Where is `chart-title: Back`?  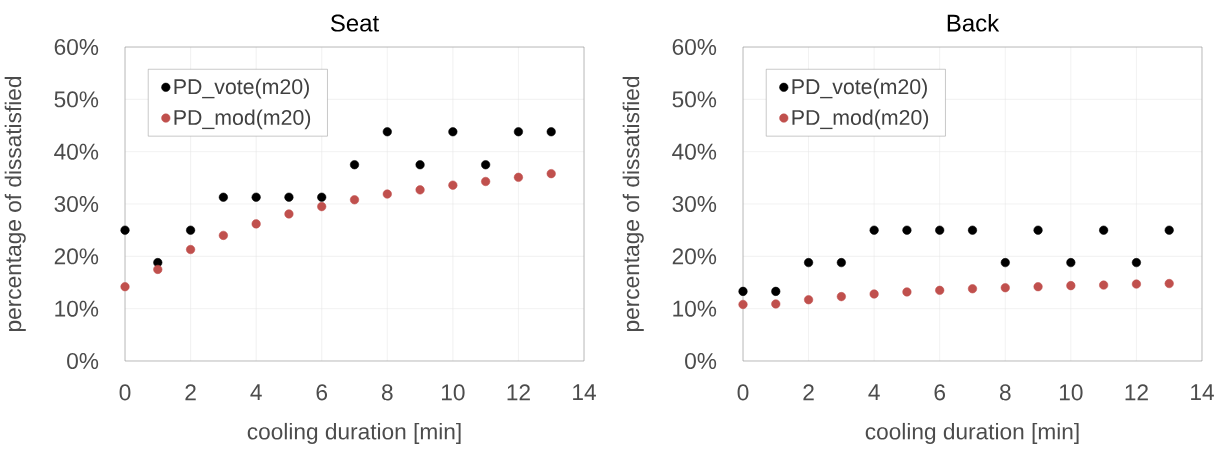 chart-title: Back is located at coordinates (973, 23).